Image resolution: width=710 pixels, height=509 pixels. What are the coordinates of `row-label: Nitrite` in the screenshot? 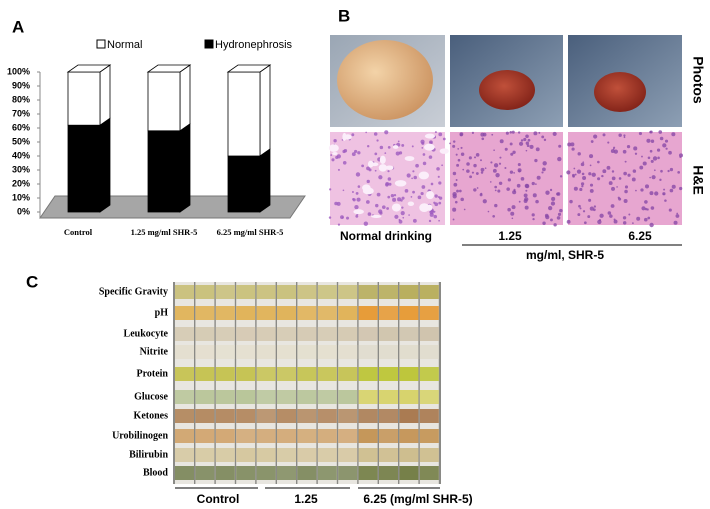 It's located at (154, 351).